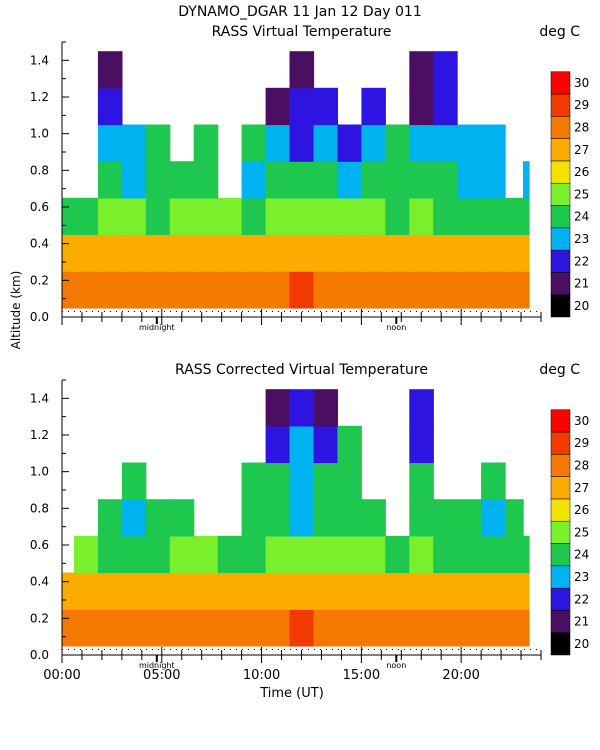 This screenshot has width=600, height=750. What do you see at coordinates (261, 675) in the screenshot?
I see `x-tick-label: 10:00` at bounding box center [261, 675].